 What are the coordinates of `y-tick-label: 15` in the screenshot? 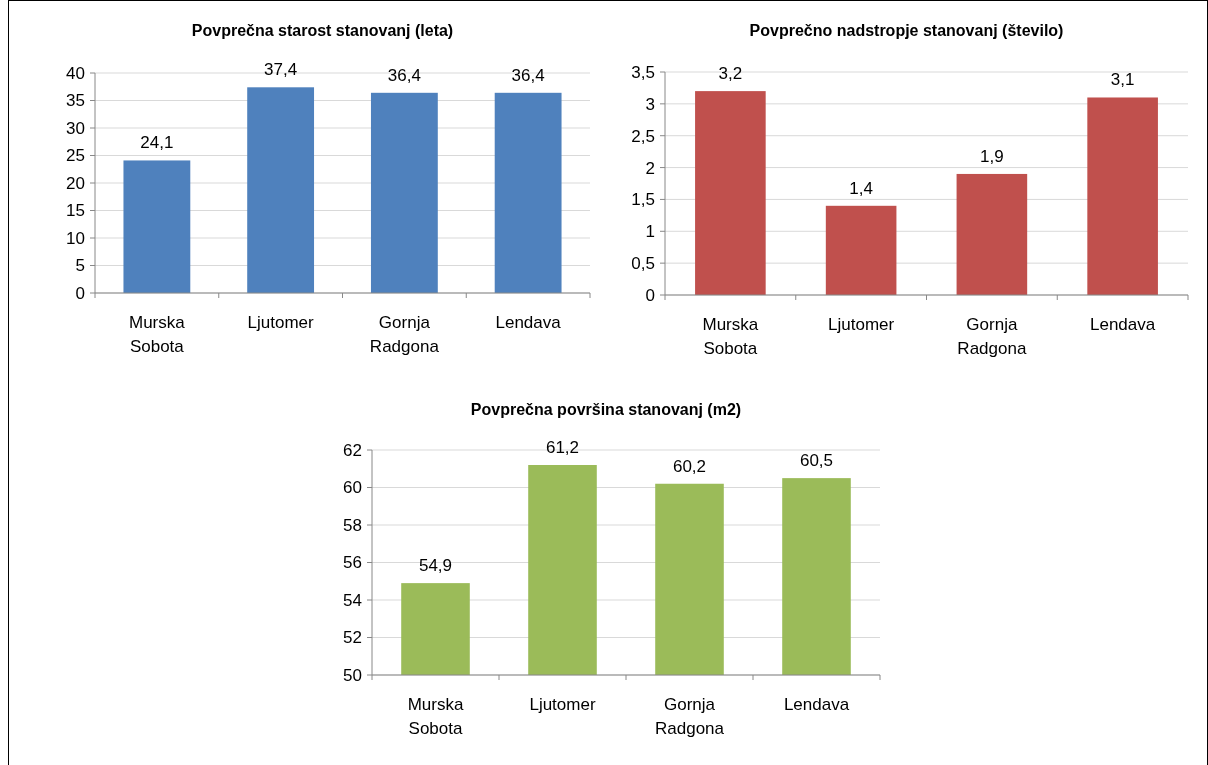 It's located at (75, 211).